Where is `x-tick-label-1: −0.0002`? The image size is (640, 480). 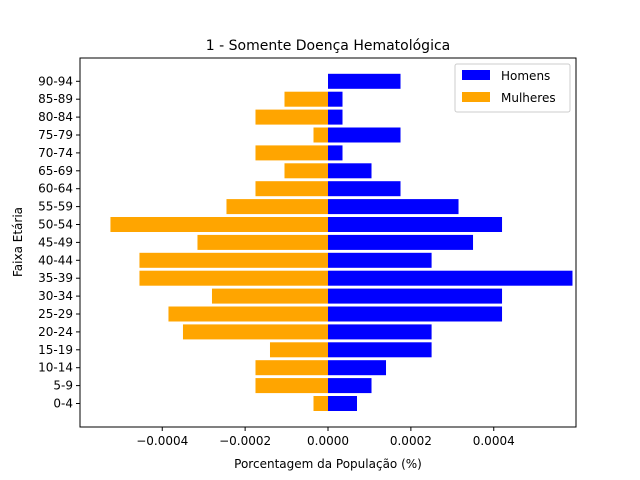 x-tick-label-1: −0.0002 is located at coordinates (245, 441).